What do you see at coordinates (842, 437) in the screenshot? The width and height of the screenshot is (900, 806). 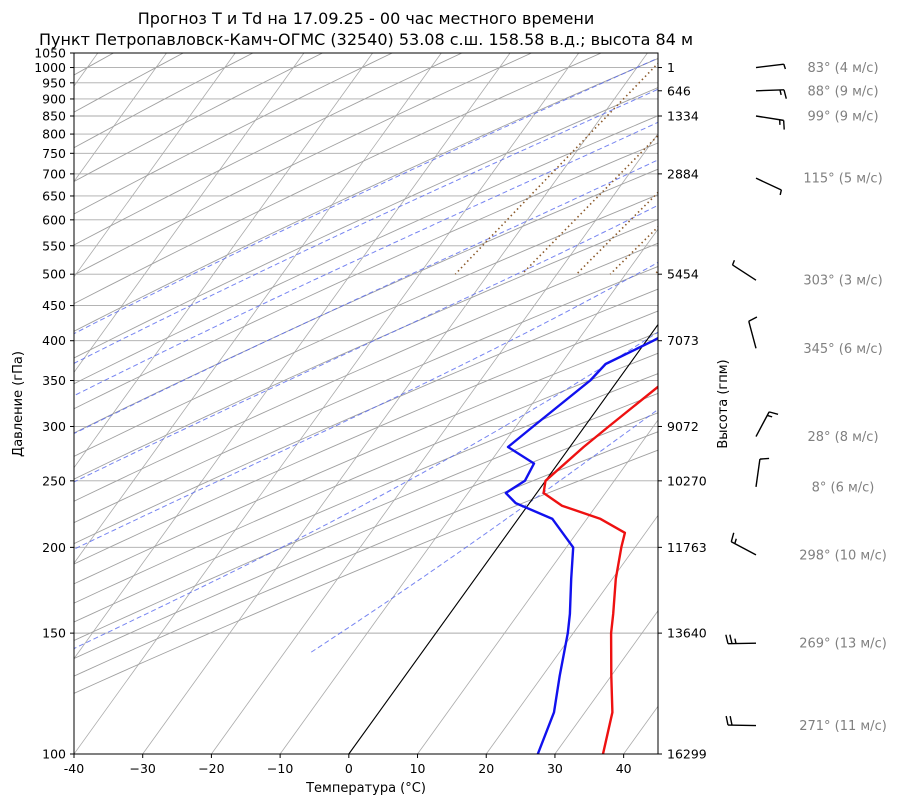 I see `wind-label: 28° (8 м/с)` at bounding box center [842, 437].